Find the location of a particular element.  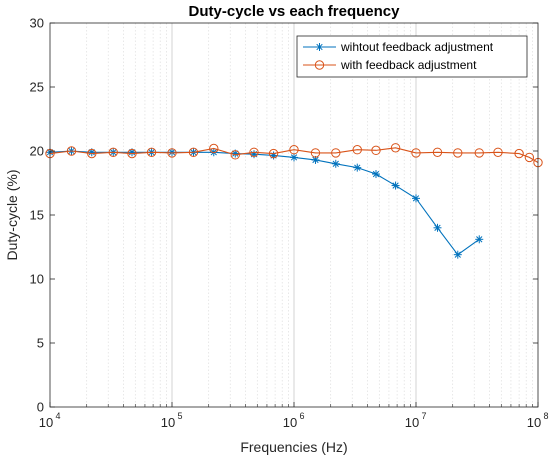

y-tick-label: 0 is located at coordinates (40, 407).